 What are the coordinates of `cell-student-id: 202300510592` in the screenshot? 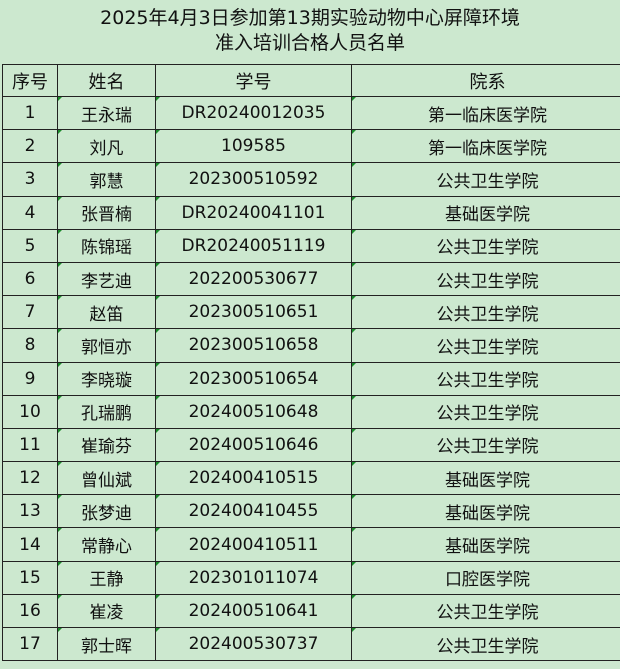 It's located at (253, 179).